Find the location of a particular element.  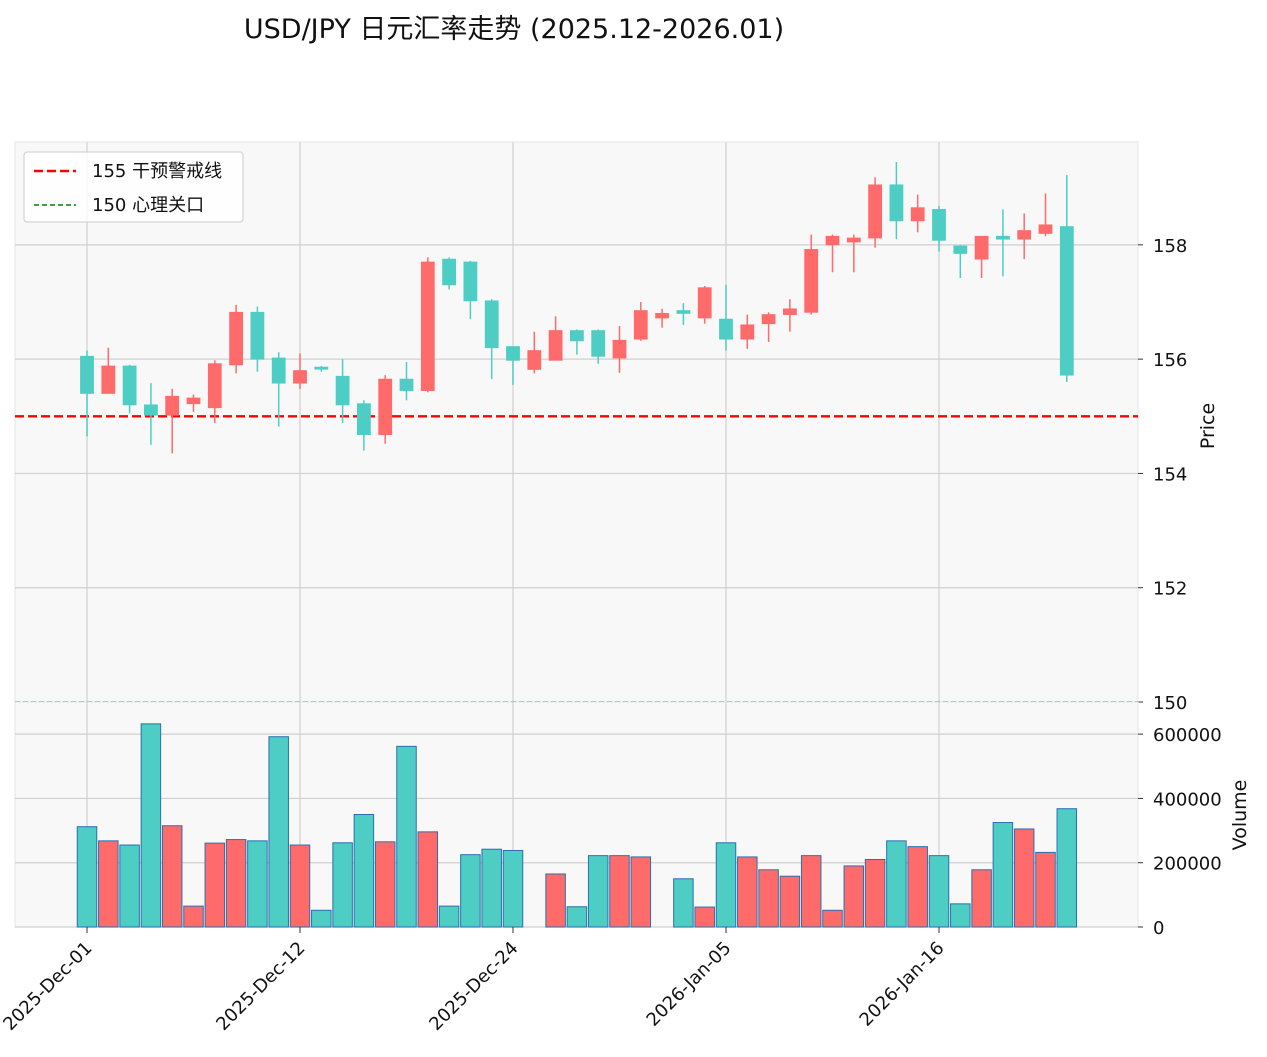

volume-tick-label: 0 is located at coordinates (1158, 928).